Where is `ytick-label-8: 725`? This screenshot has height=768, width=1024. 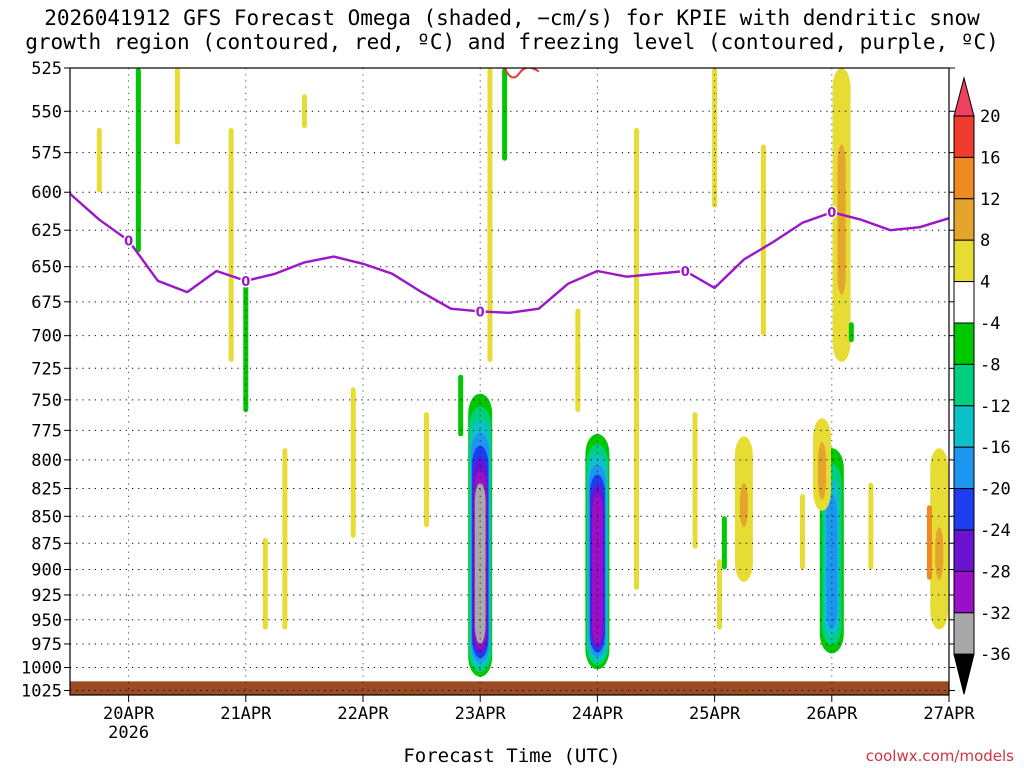 ytick-label-8: 725 is located at coordinates (46, 369).